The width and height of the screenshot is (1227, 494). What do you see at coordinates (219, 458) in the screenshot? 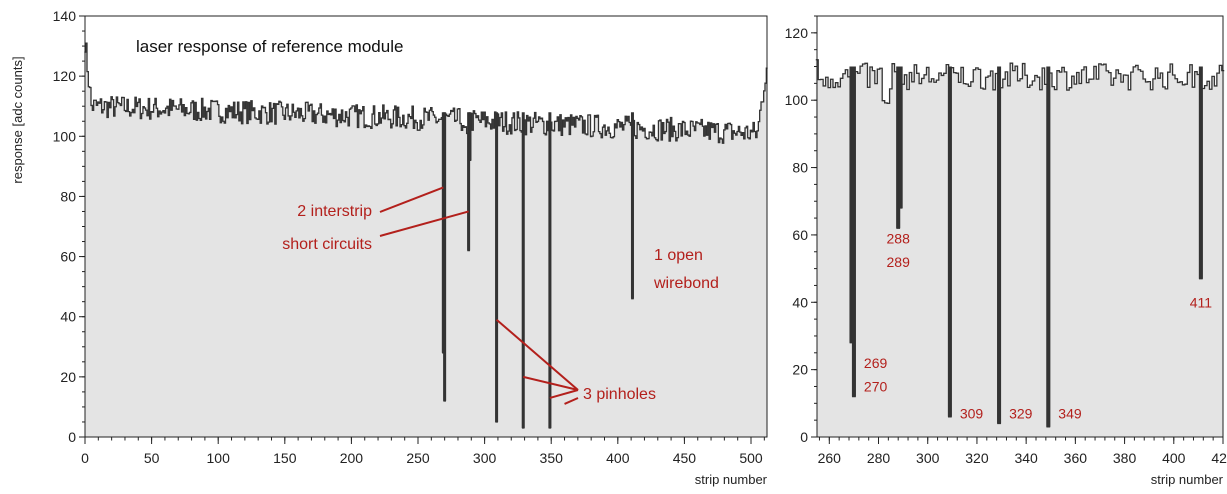
I see `x-tick-label: 100` at bounding box center [219, 458].